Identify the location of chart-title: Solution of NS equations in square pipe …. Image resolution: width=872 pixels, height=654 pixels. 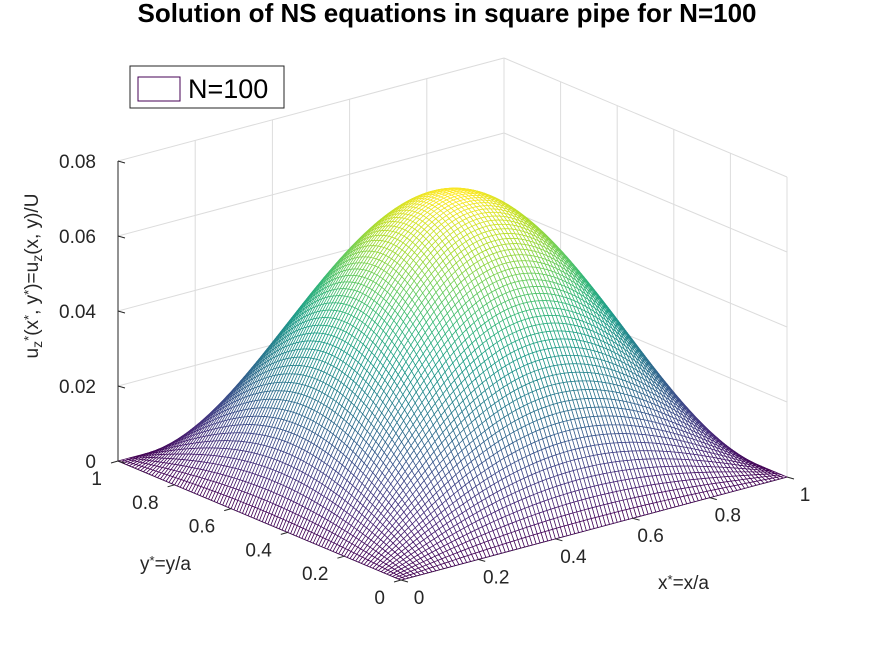
(446, 14).